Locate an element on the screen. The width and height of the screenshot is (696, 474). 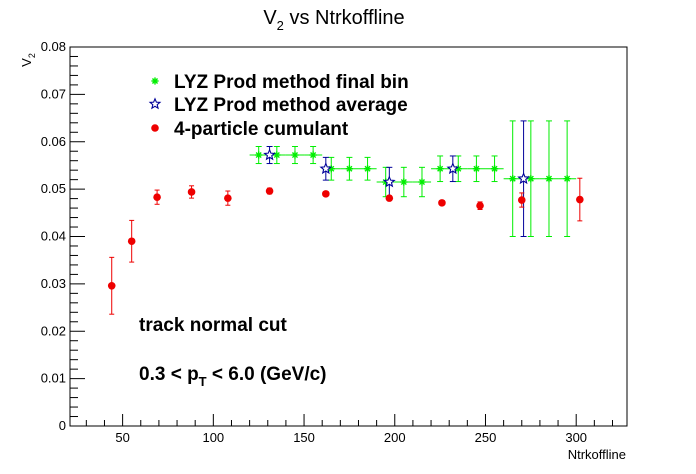
y-tick-label: 0.04 is located at coordinates (53, 236).